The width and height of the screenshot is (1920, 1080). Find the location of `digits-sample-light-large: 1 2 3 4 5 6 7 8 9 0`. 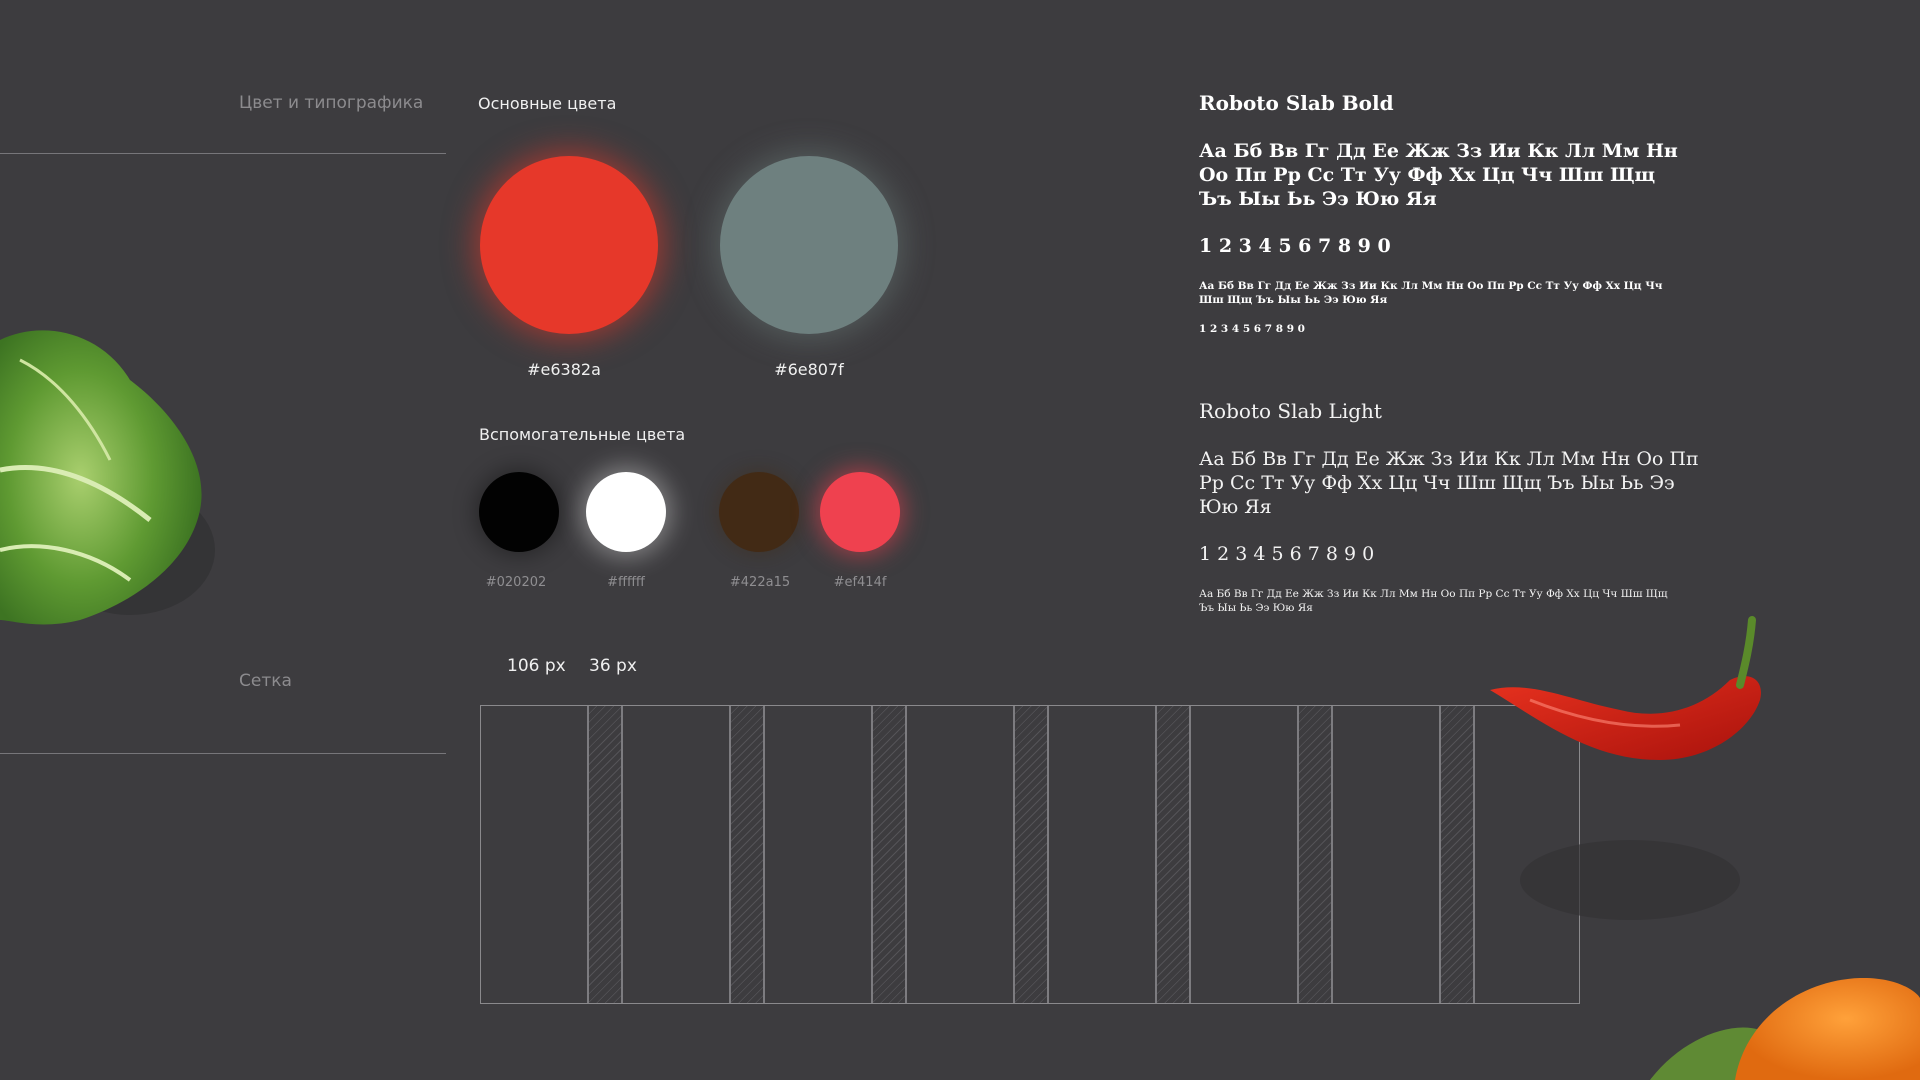

digits-sample-light-large: 1 2 3 4 5 6 7 8 9 0 is located at coordinates (1287, 554).